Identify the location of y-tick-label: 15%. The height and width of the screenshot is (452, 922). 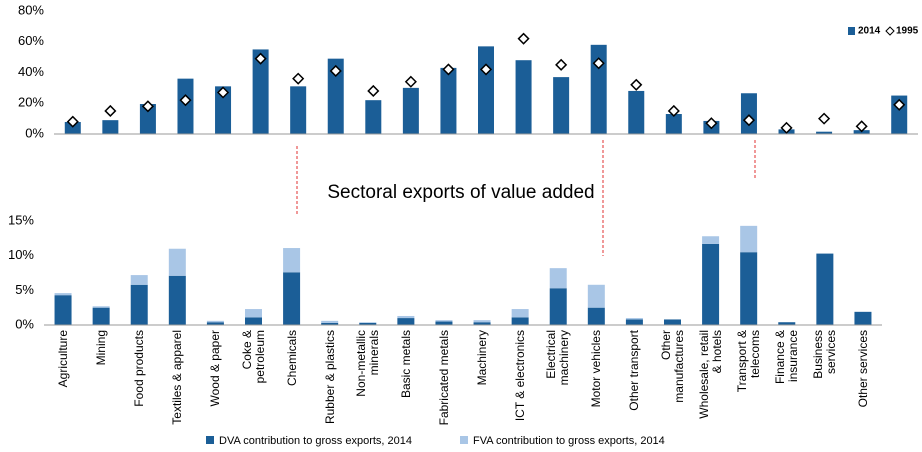
(21, 219).